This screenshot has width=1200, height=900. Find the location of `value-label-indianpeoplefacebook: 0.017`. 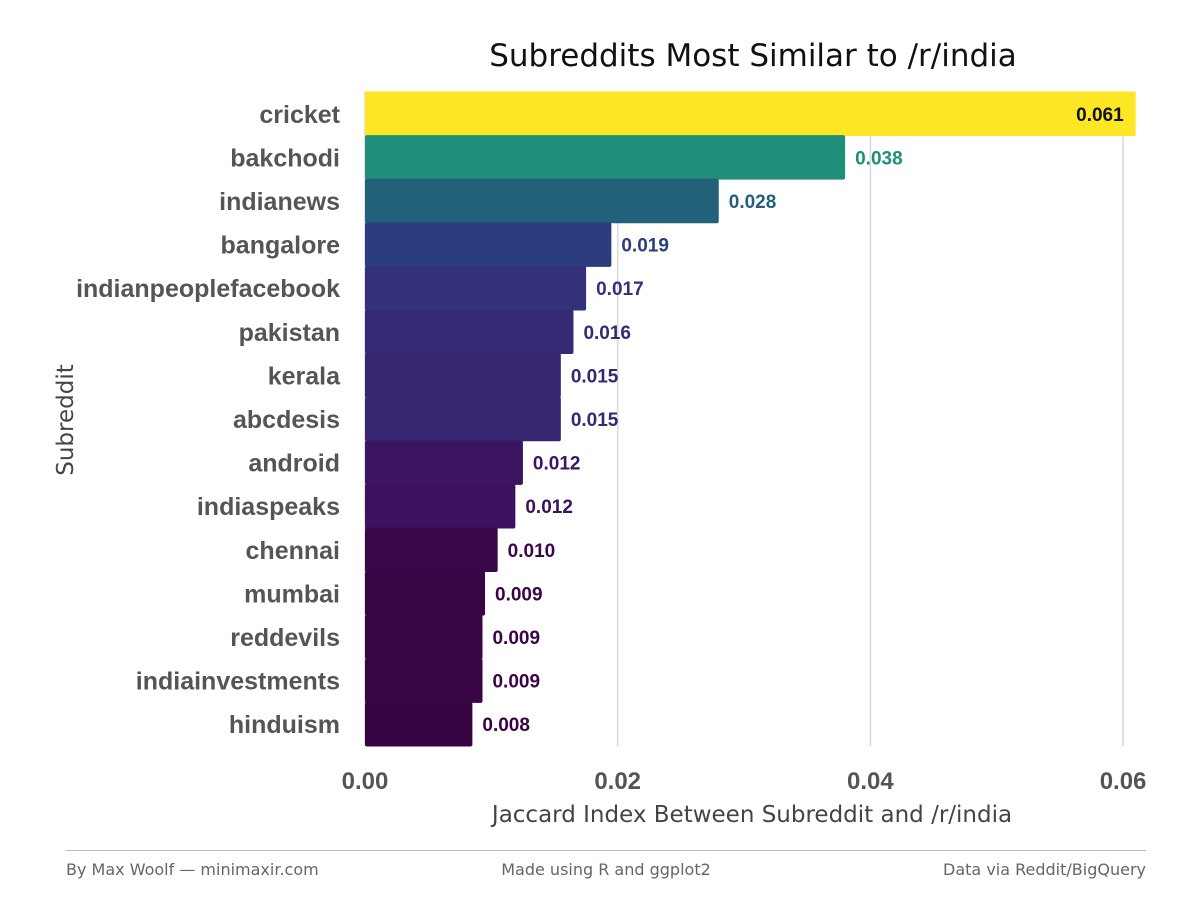

value-label-indianpeoplefacebook: 0.017 is located at coordinates (620, 289).